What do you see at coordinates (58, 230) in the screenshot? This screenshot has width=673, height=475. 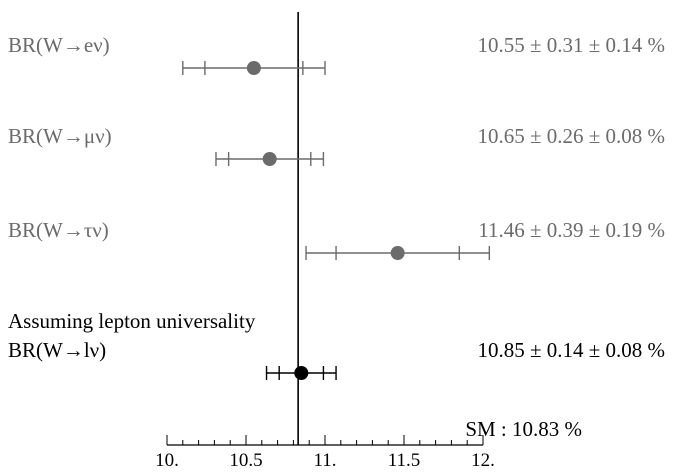 I see `measurement-label: BR(W→τν)` at bounding box center [58, 230].